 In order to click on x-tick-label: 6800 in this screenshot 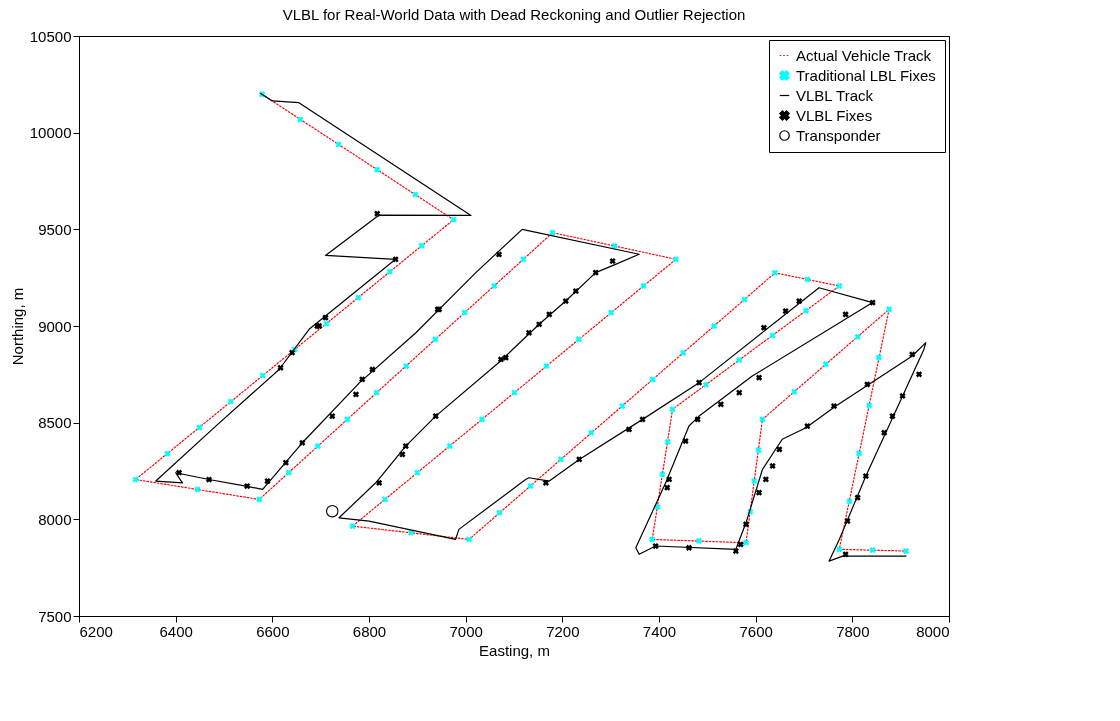, I will do `click(369, 631)`.